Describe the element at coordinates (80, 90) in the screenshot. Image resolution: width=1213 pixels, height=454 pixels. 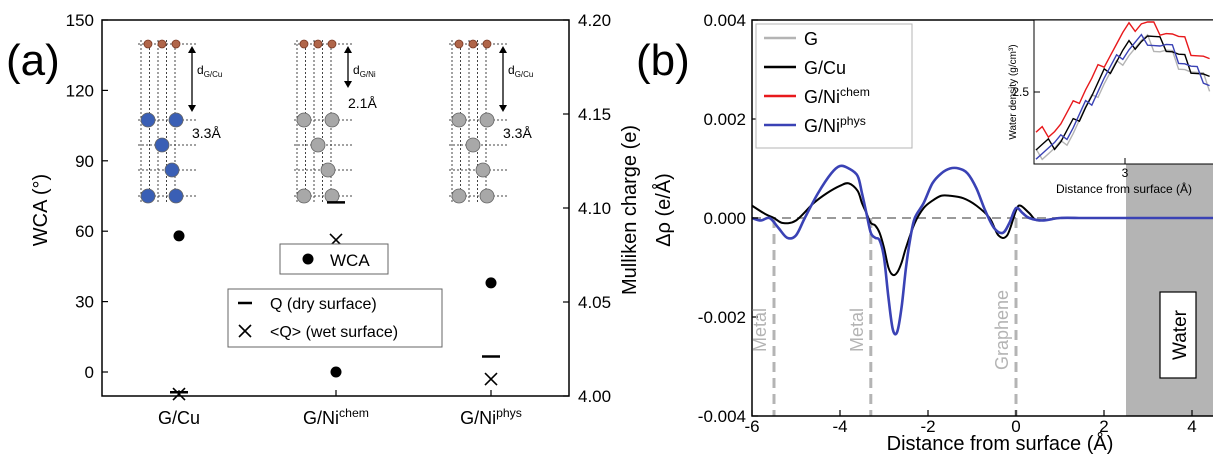
I see `left-tick-label: 120` at that location.